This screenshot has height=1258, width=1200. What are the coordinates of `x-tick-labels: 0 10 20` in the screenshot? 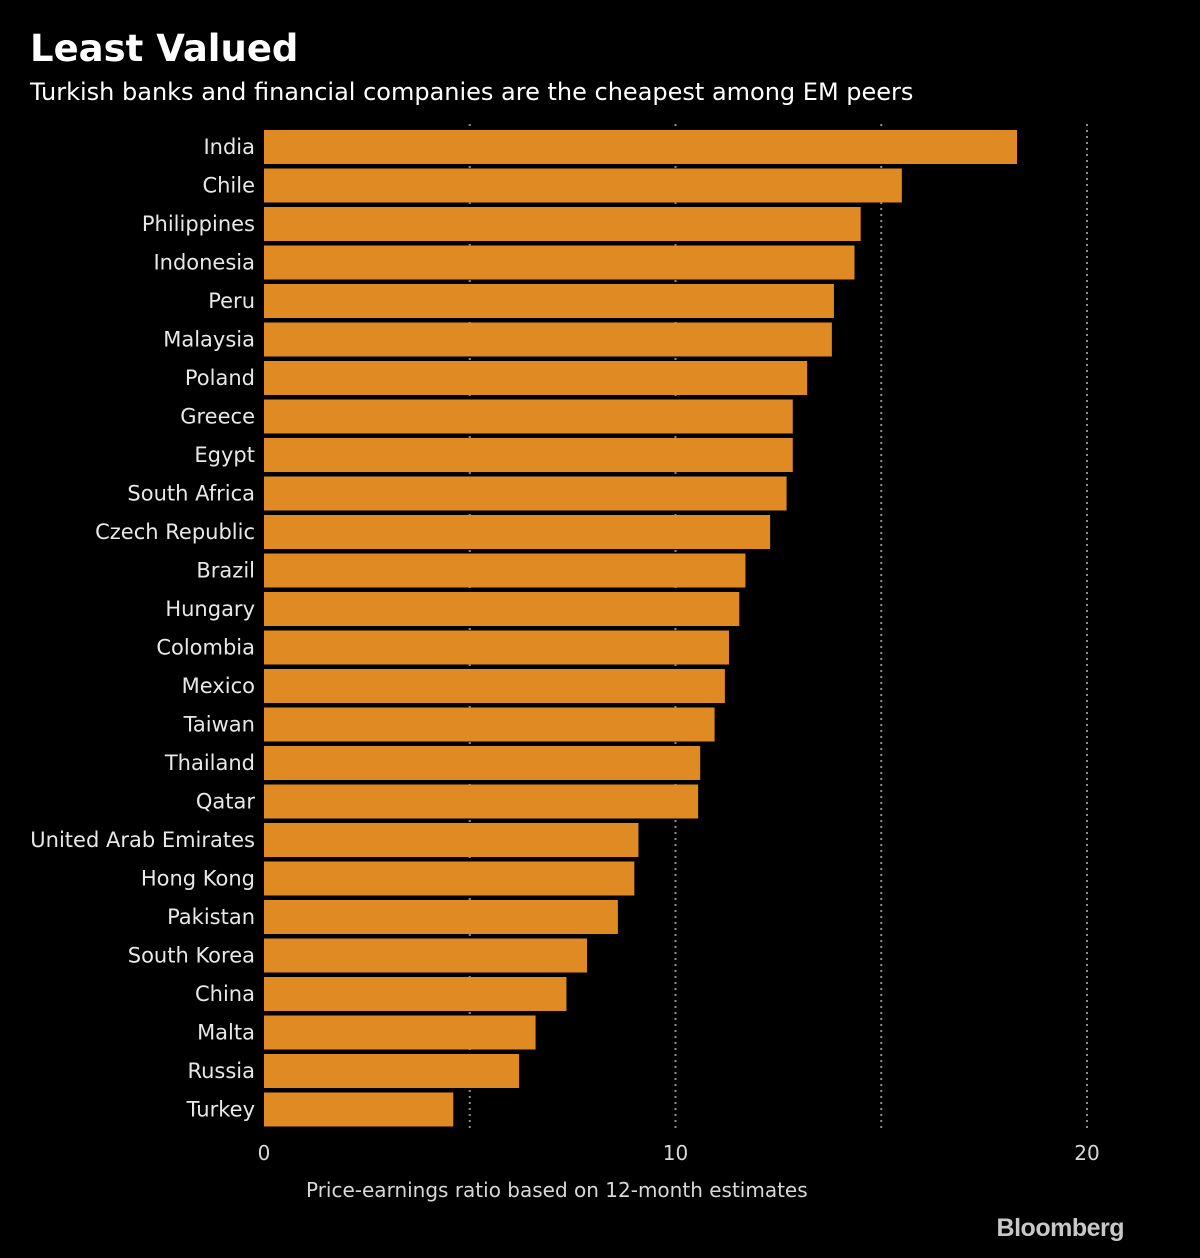 It's located at (679, 1153).